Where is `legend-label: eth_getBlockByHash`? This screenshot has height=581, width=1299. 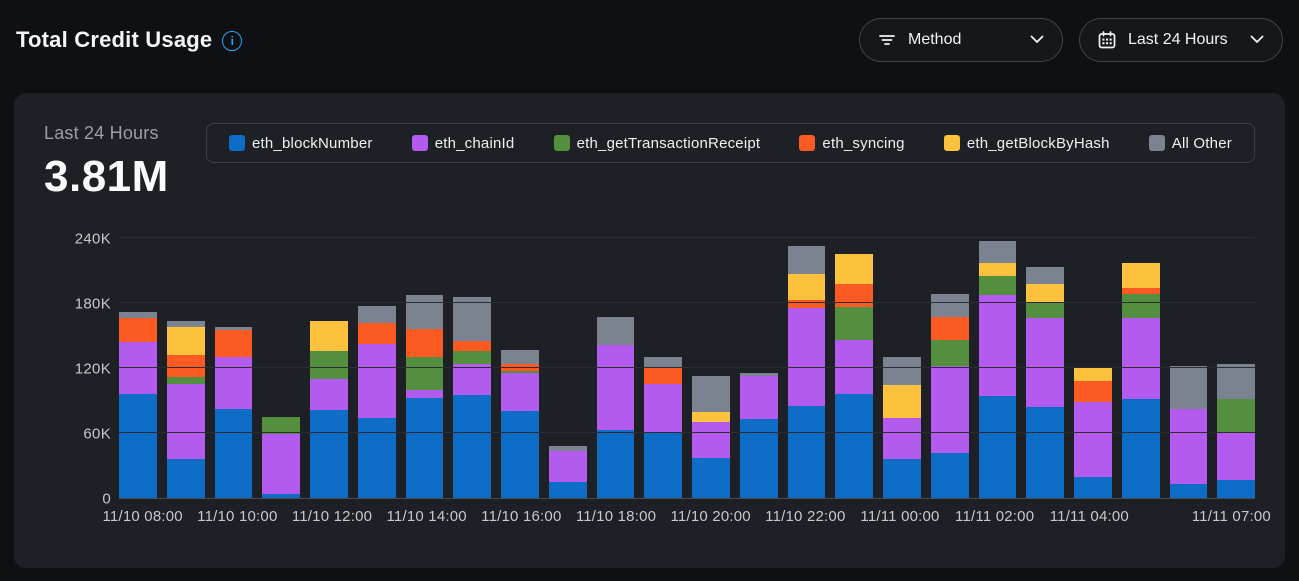 legend-label: eth_getBlockByHash is located at coordinates (1038, 143).